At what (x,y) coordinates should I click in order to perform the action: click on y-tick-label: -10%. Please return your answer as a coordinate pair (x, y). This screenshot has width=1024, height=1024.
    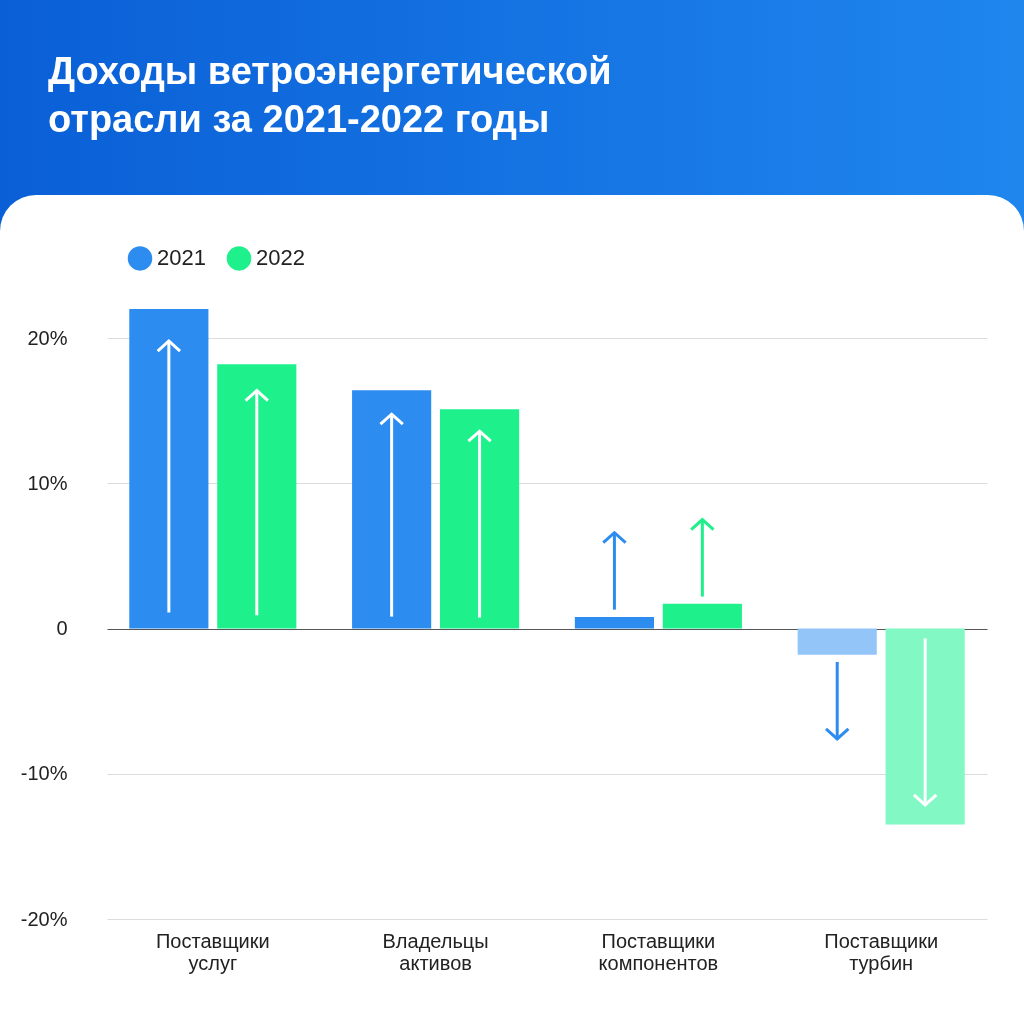
    Looking at the image, I should click on (44, 773).